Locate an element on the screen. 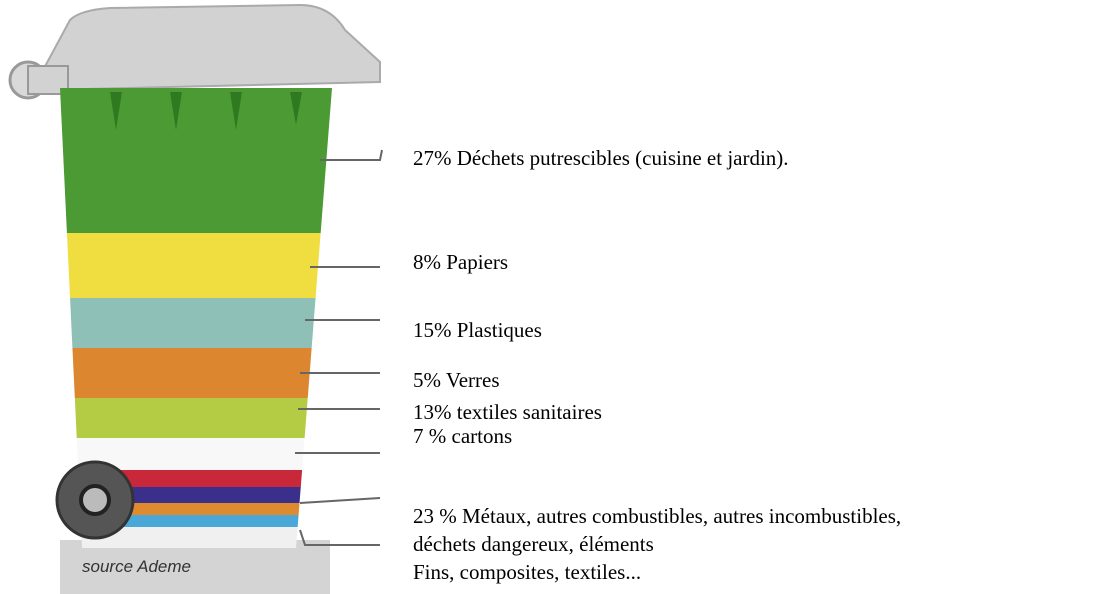 This screenshot has height=594, width=1106. label-text: 5% Verres is located at coordinates (456, 380).